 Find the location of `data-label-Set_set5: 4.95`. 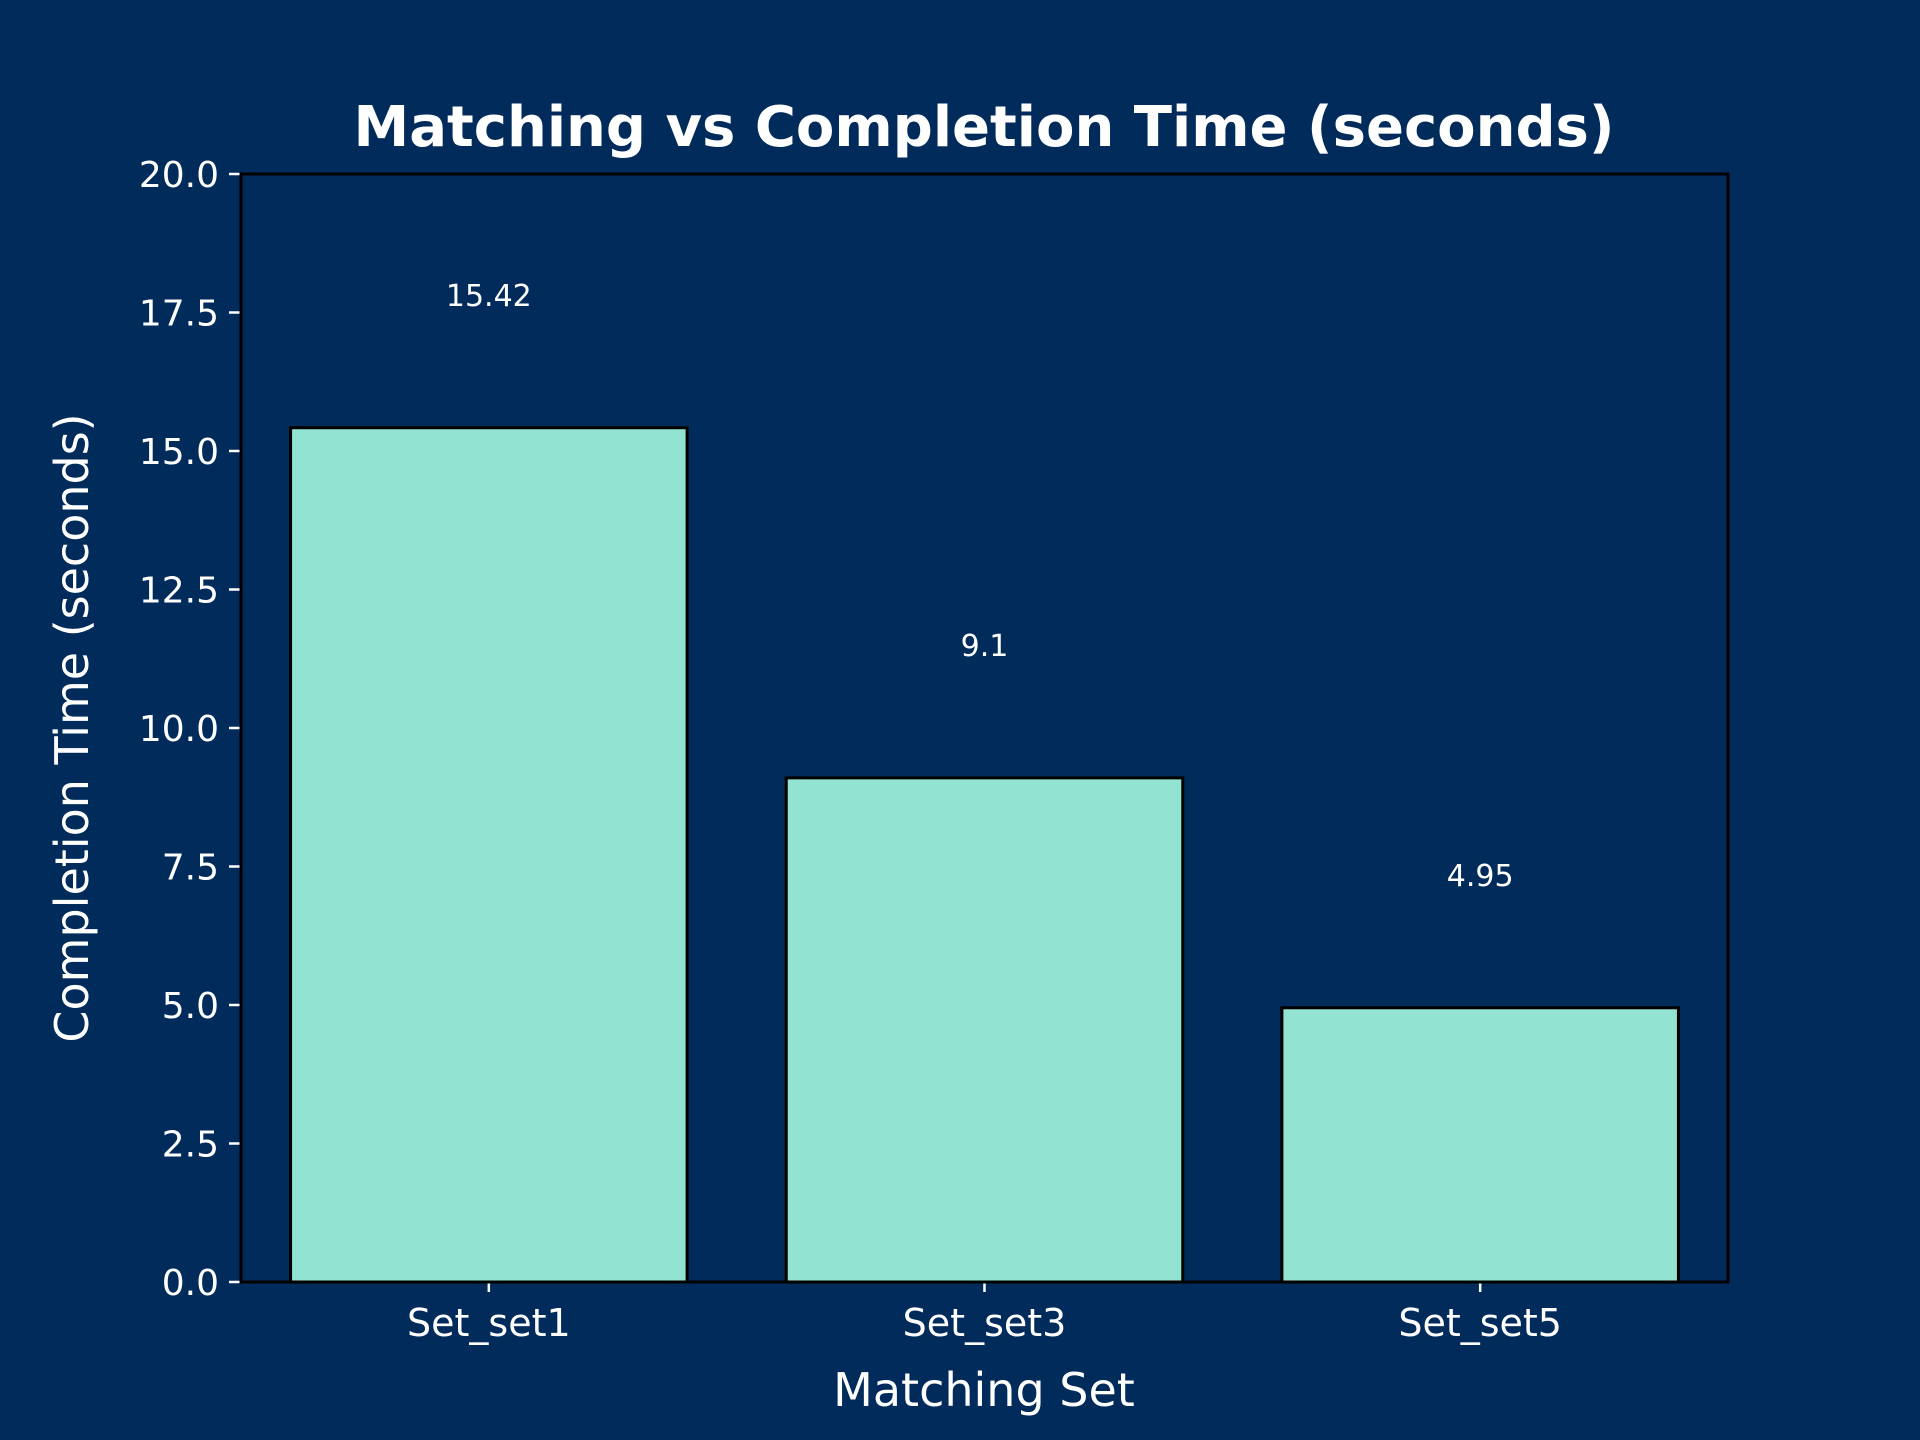

data-label-Set_set5: 4.95 is located at coordinates (1480, 876).